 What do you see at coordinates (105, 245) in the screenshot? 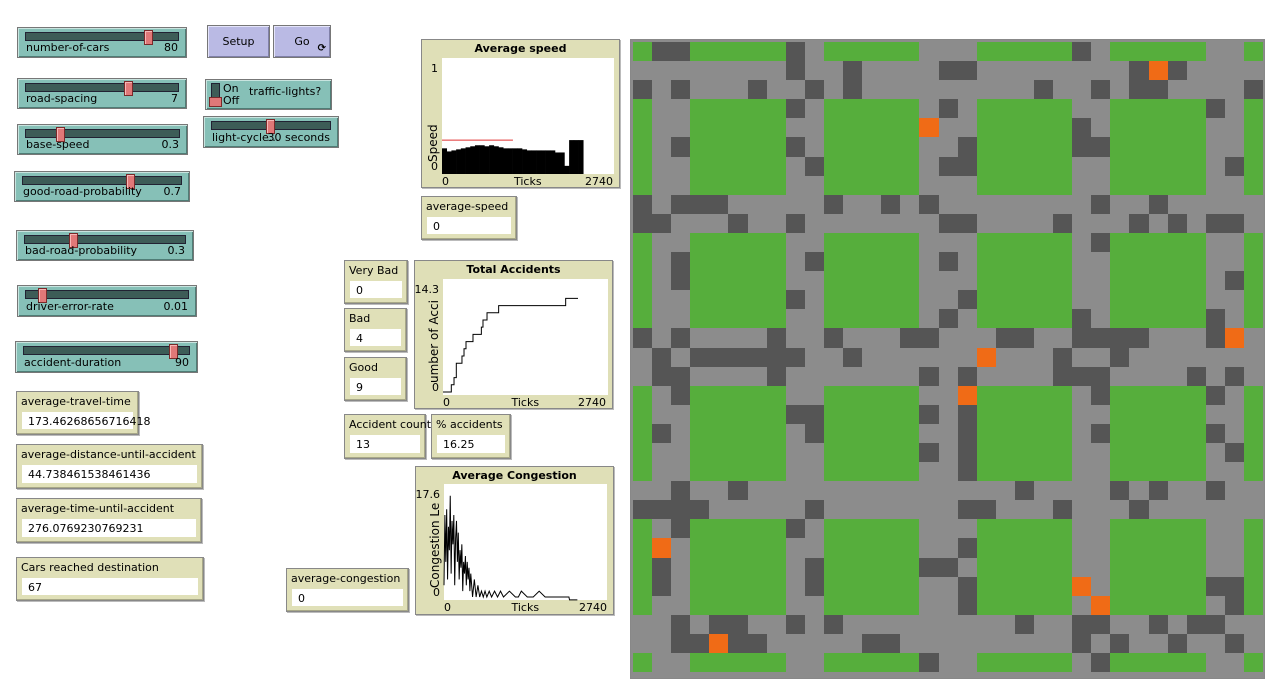
I see `slider-bad-road-probability: bad-road-probability 0.3` at bounding box center [105, 245].